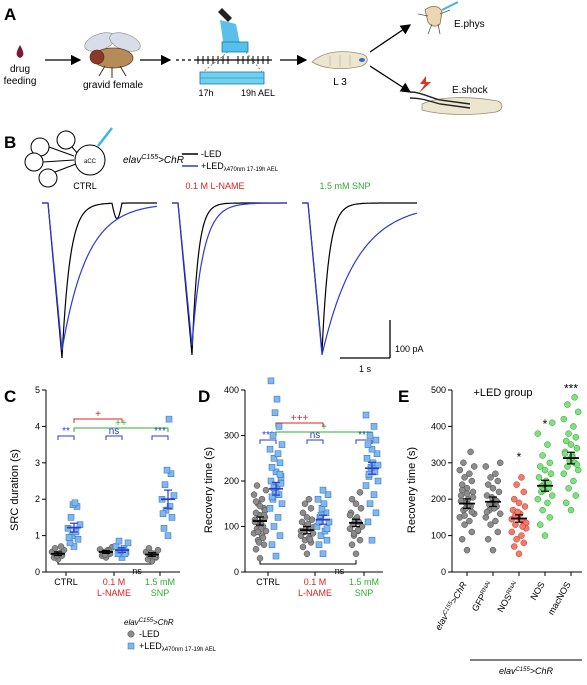  I want to click on legend-minus-led: -LED, so click(149, 634).